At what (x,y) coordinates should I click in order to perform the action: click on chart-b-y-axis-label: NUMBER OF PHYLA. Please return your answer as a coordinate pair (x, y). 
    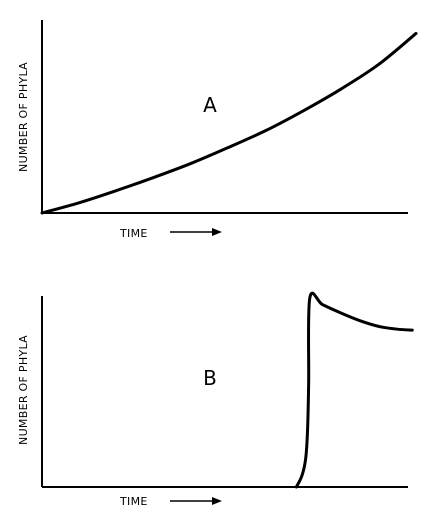
    Looking at the image, I should click on (23, 390).